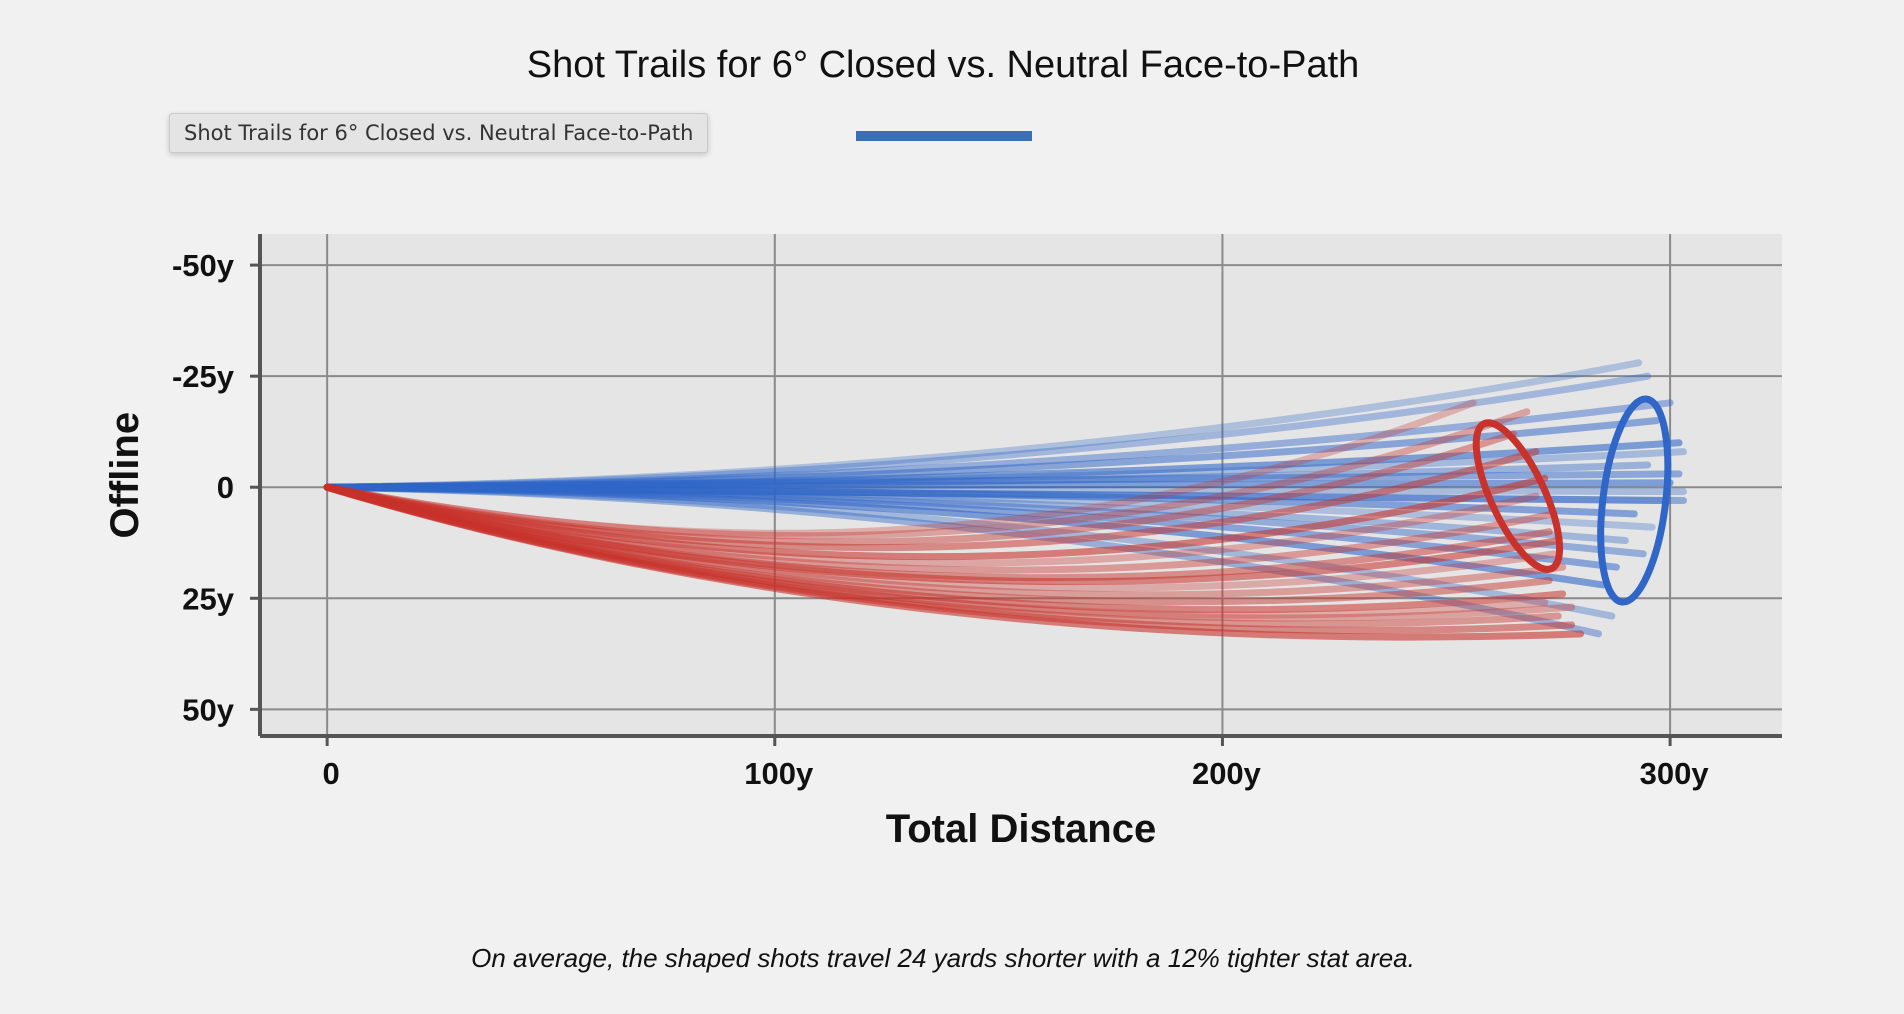  What do you see at coordinates (1634, 500) in the screenshot?
I see `neutral-dispersion-ellipse` at bounding box center [1634, 500].